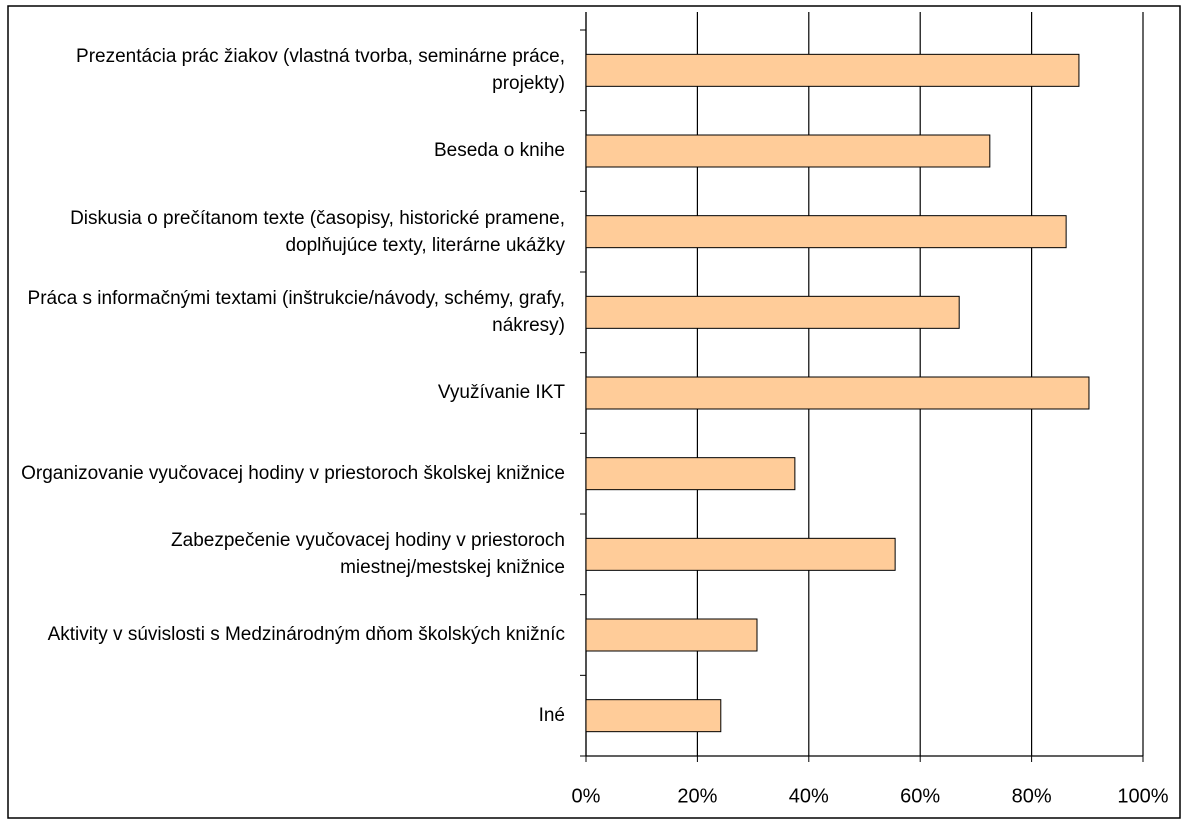 The image size is (1189, 827). What do you see at coordinates (501, 393) in the screenshot?
I see `y-tick-label: Využívanie IKT` at bounding box center [501, 393].